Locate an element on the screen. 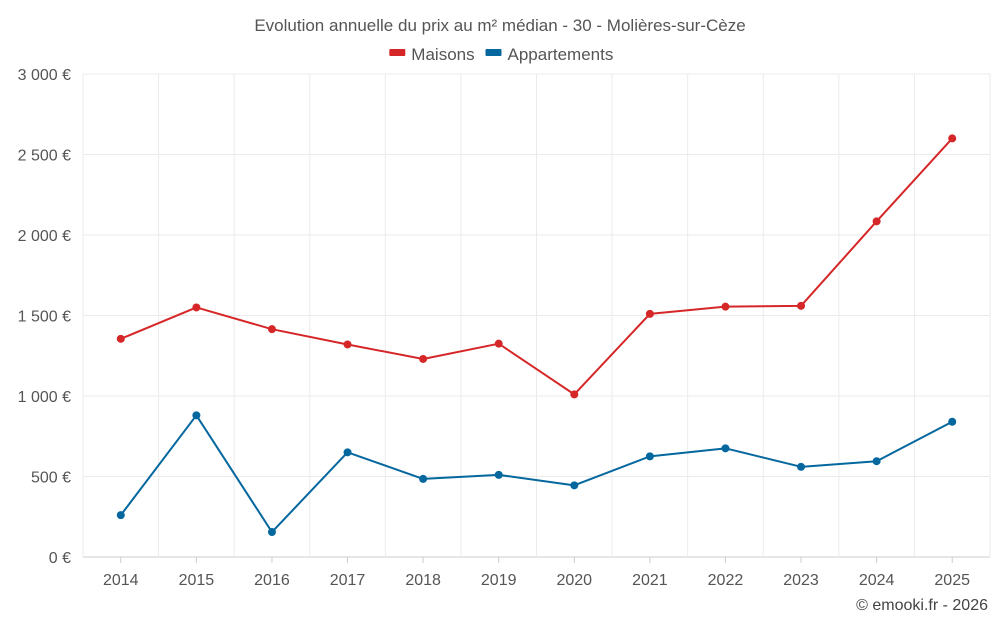 The width and height of the screenshot is (1000, 625). x-tick-label: 2018 is located at coordinates (423, 580).